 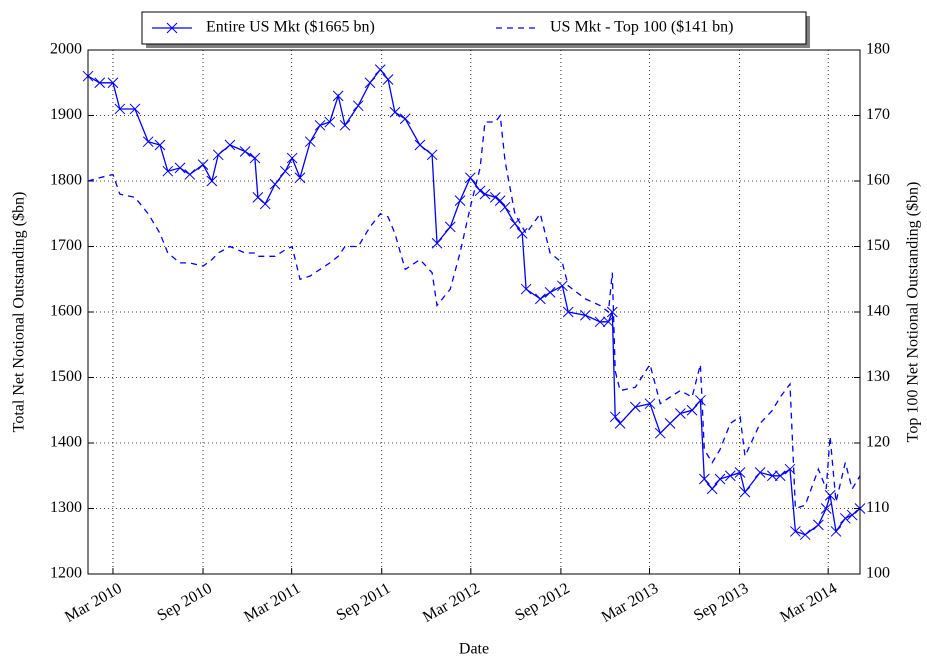 I want to click on y-tick-label: 2000, so click(x=66, y=49).